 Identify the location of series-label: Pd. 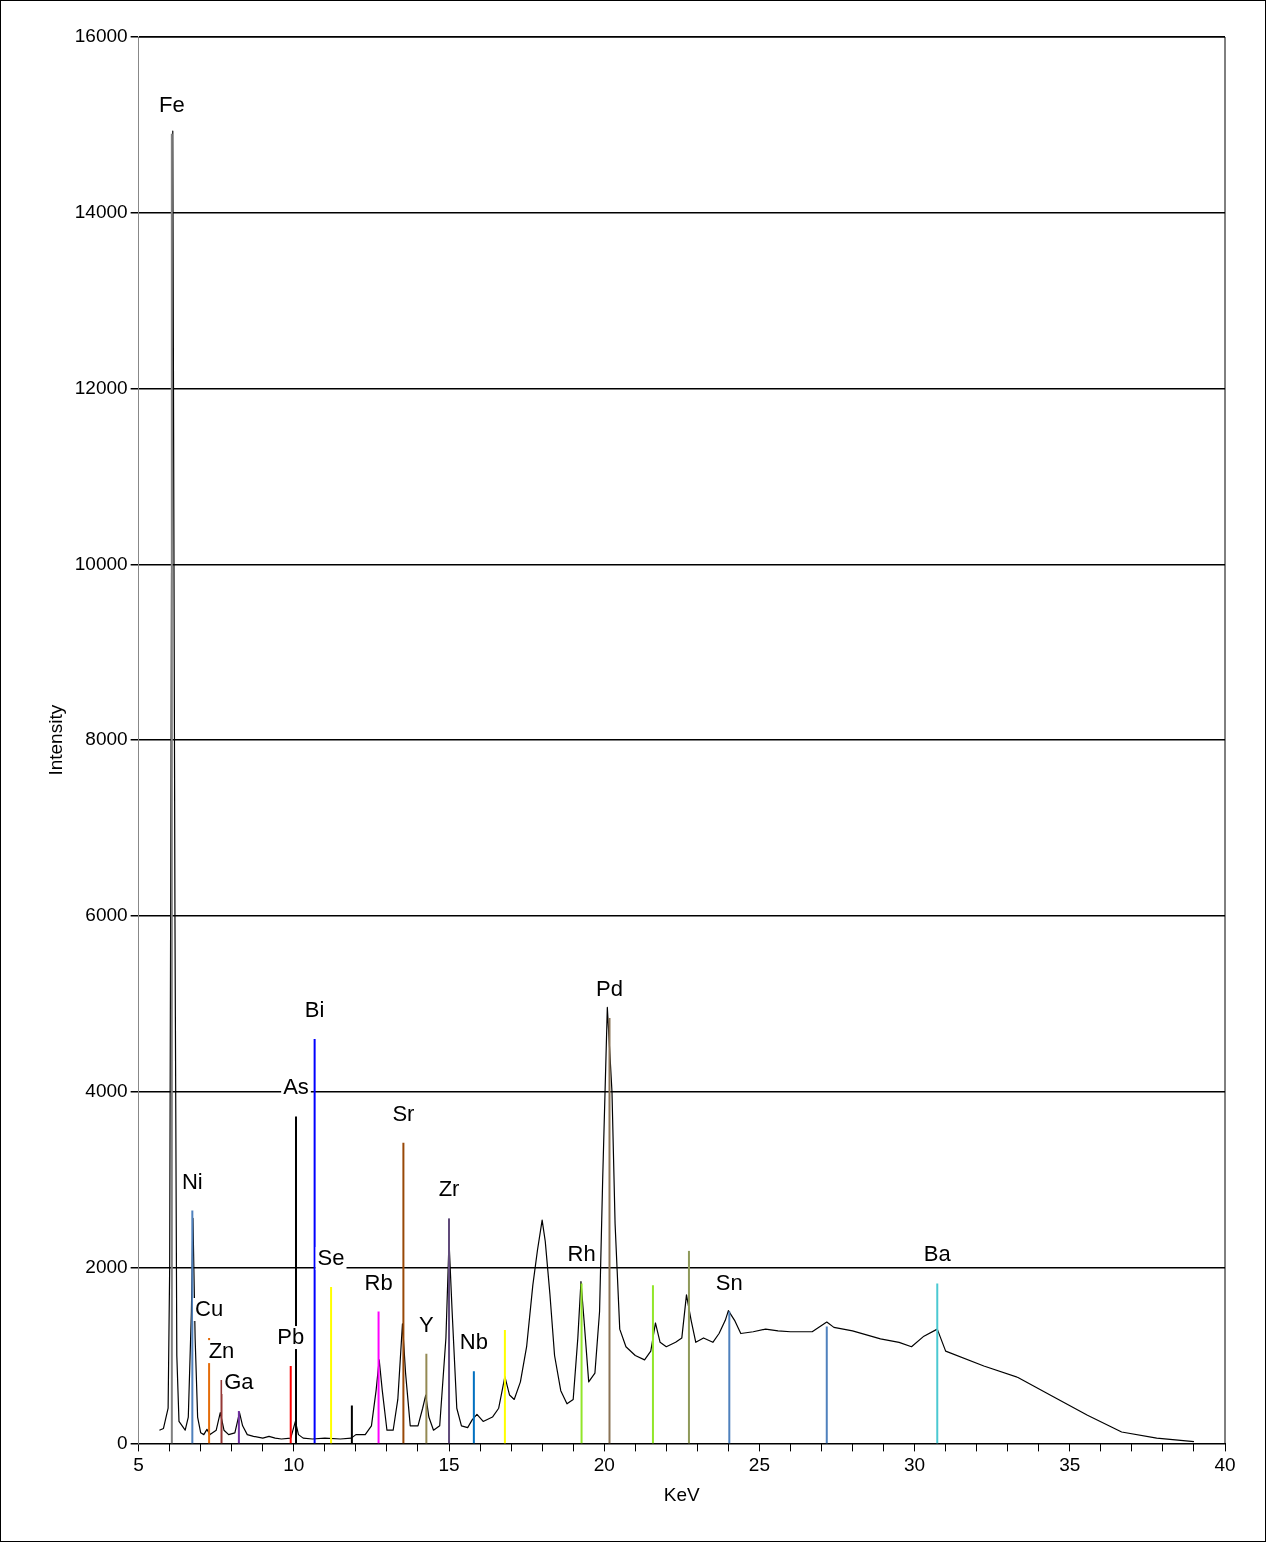
(609, 989).